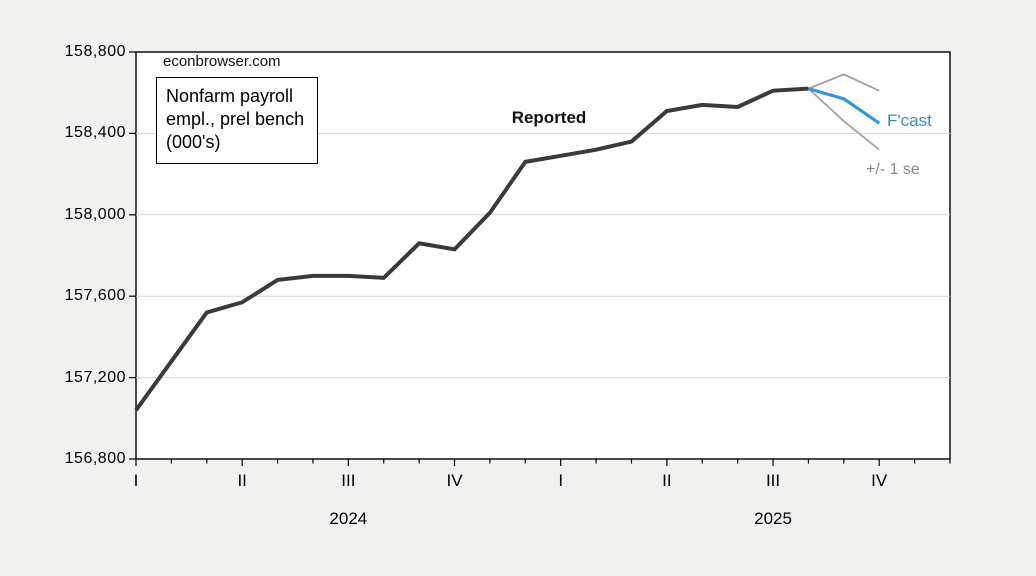 The width and height of the screenshot is (1036, 576). I want to click on series-upper-se, so click(844, 82).